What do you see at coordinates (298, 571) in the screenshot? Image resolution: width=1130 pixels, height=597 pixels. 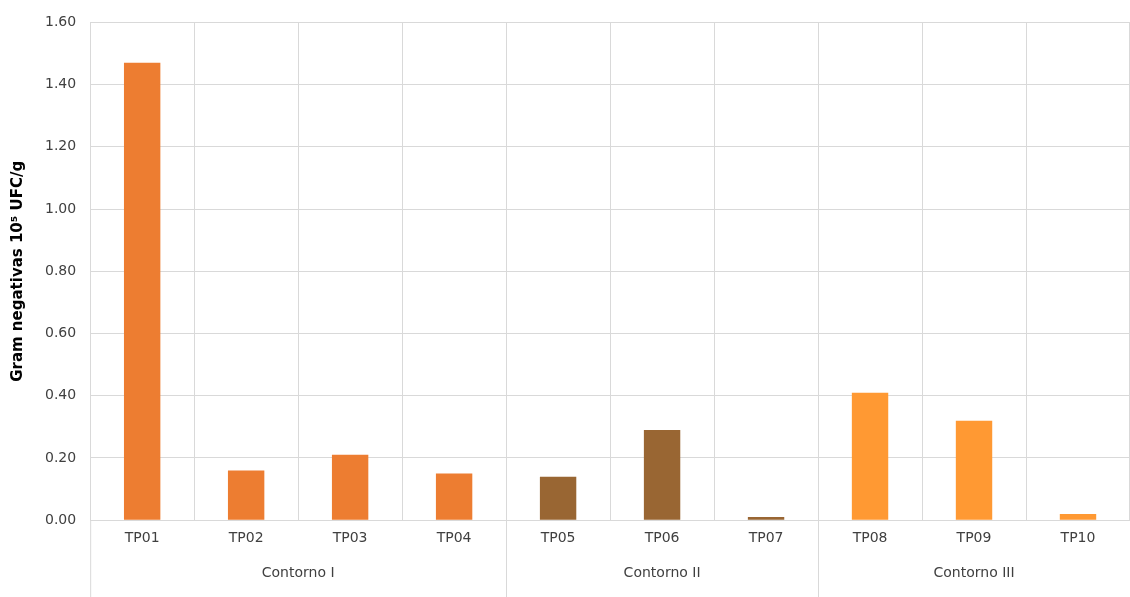 I see `text: Contorno I` at bounding box center [298, 571].